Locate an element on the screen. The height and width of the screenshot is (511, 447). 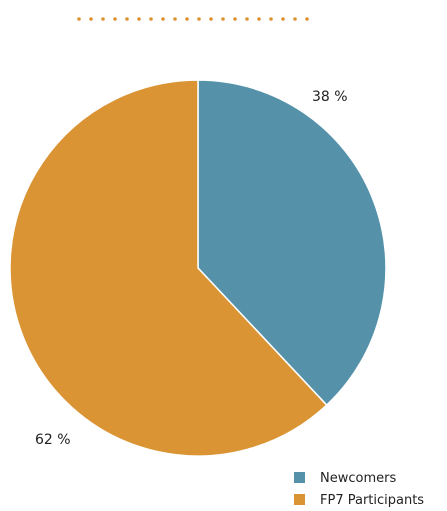
legend: Newcomers FP7 Participants is located at coordinates (359, 489).